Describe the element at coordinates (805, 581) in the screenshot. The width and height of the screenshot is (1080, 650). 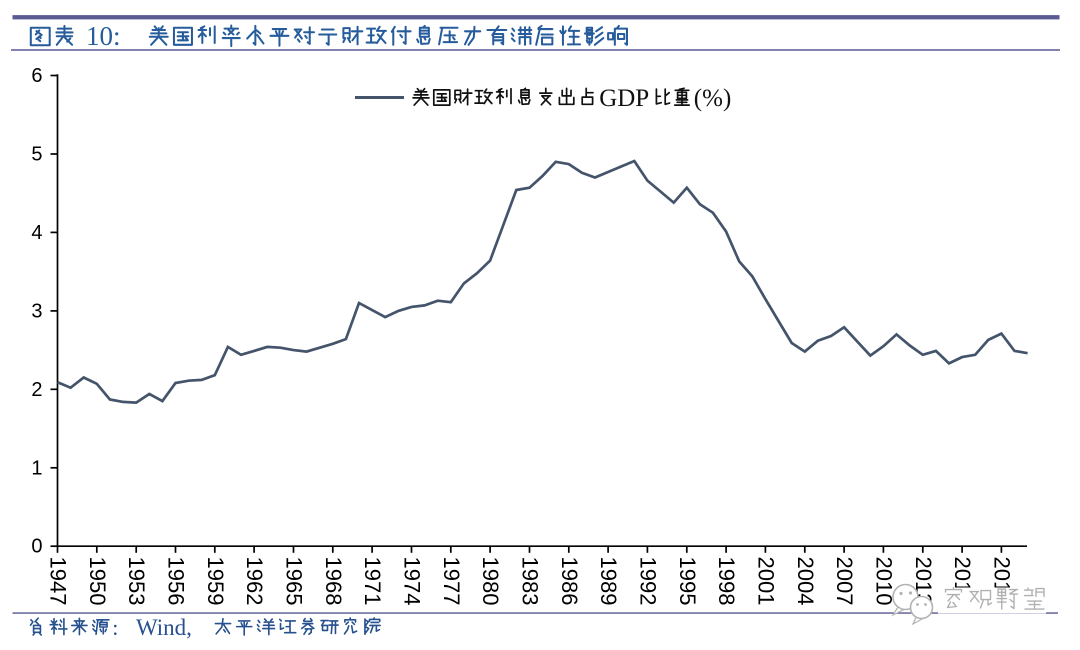
I see `svg-text: 2004` at that location.